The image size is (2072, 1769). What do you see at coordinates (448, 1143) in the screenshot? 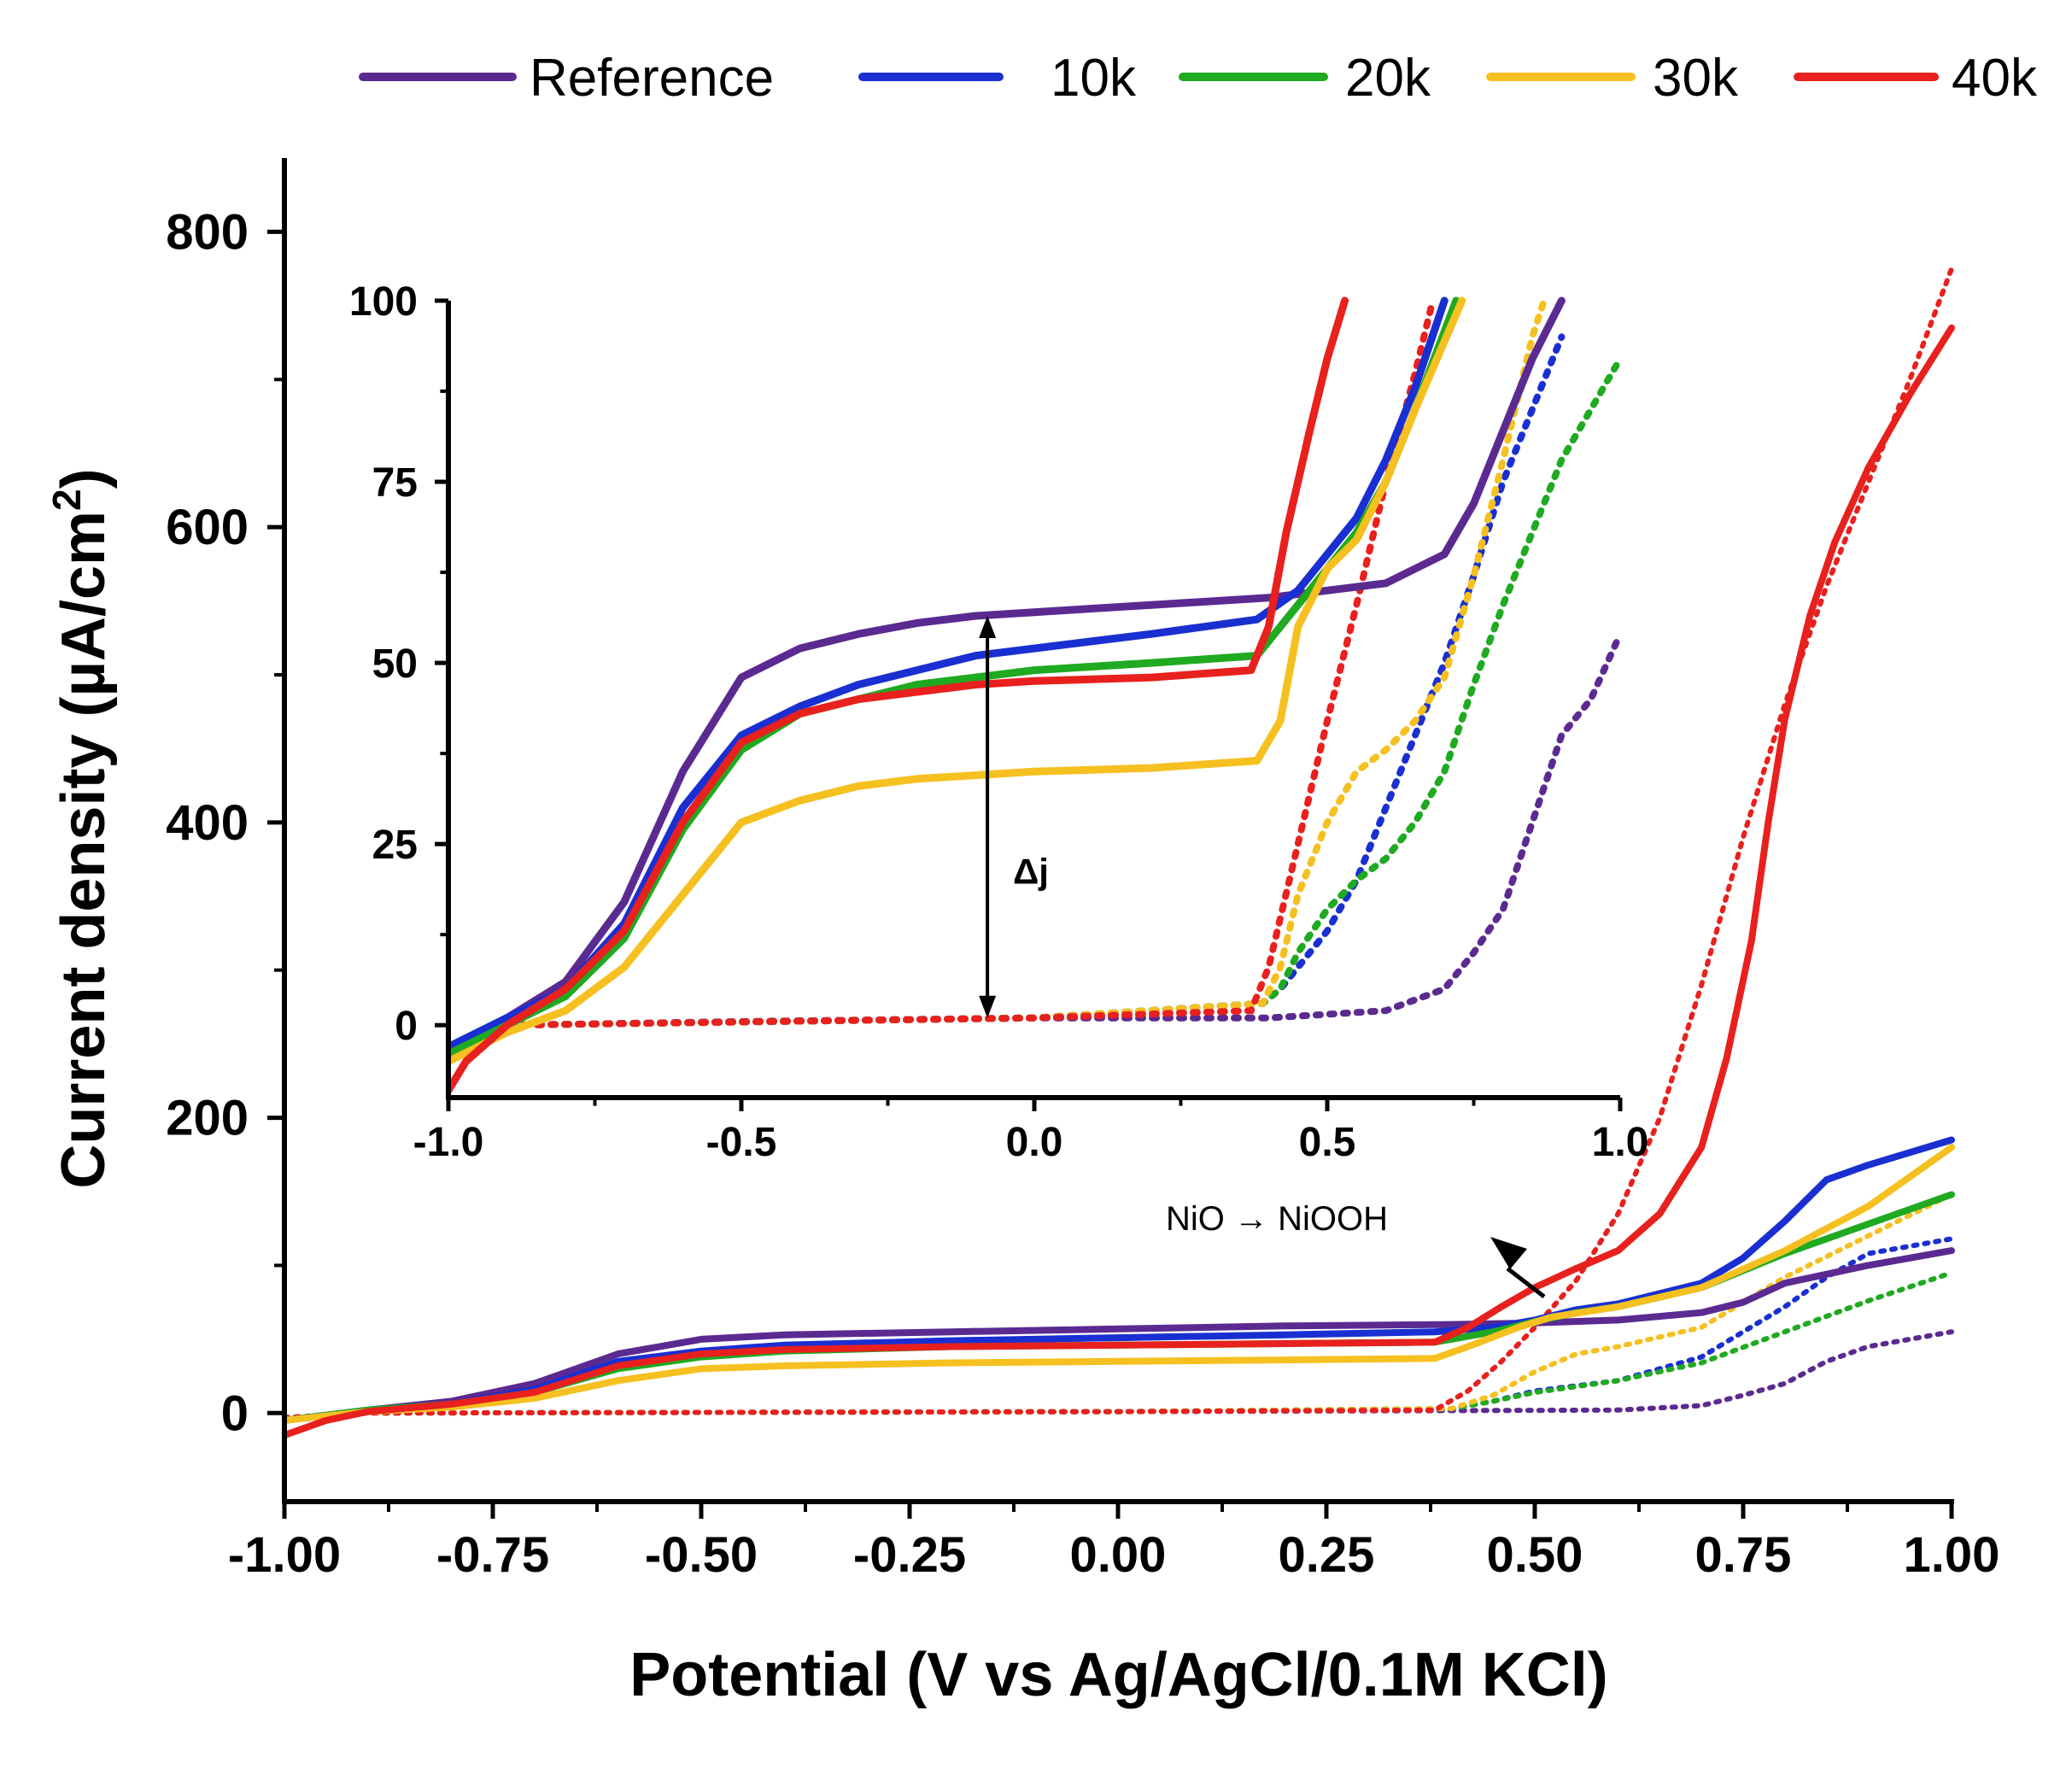
I see `inset-x-tick-label: -1.0` at bounding box center [448, 1143].